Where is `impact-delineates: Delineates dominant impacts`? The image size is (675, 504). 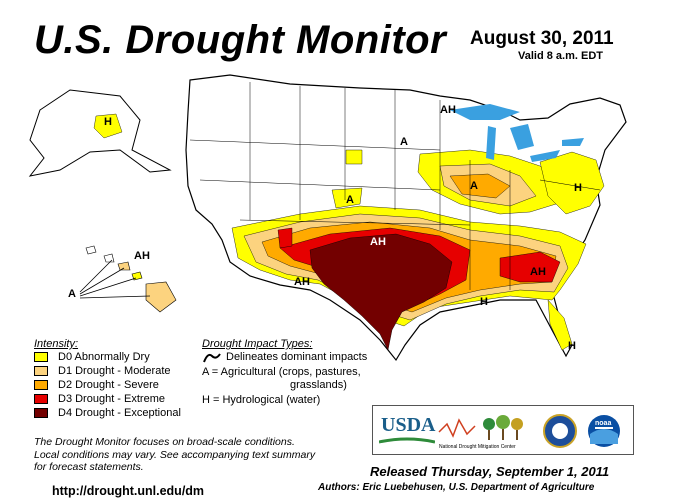
impact-delineates: Delineates dominant impacts is located at coordinates (297, 357).